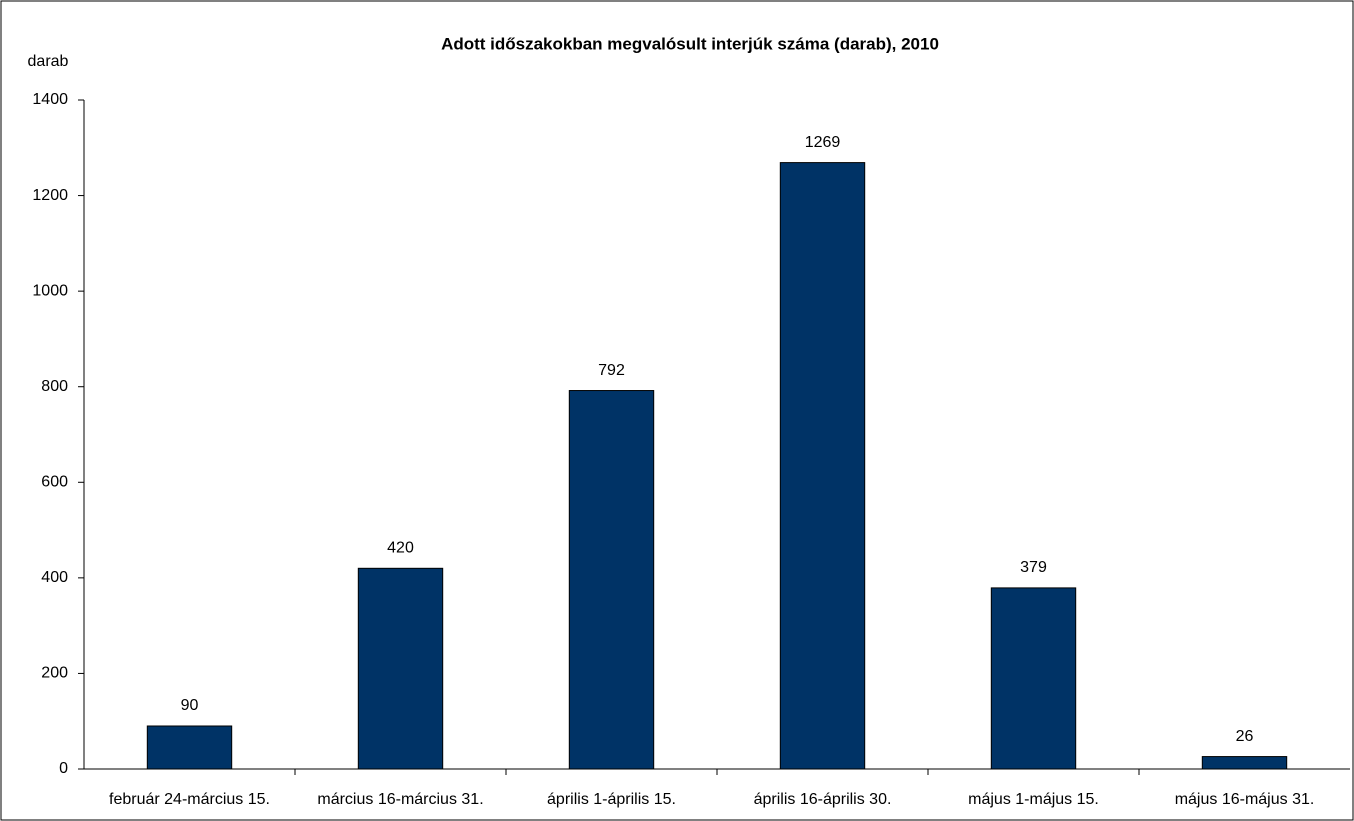  I want to click on y-tick-label: 1000, so click(50, 290).